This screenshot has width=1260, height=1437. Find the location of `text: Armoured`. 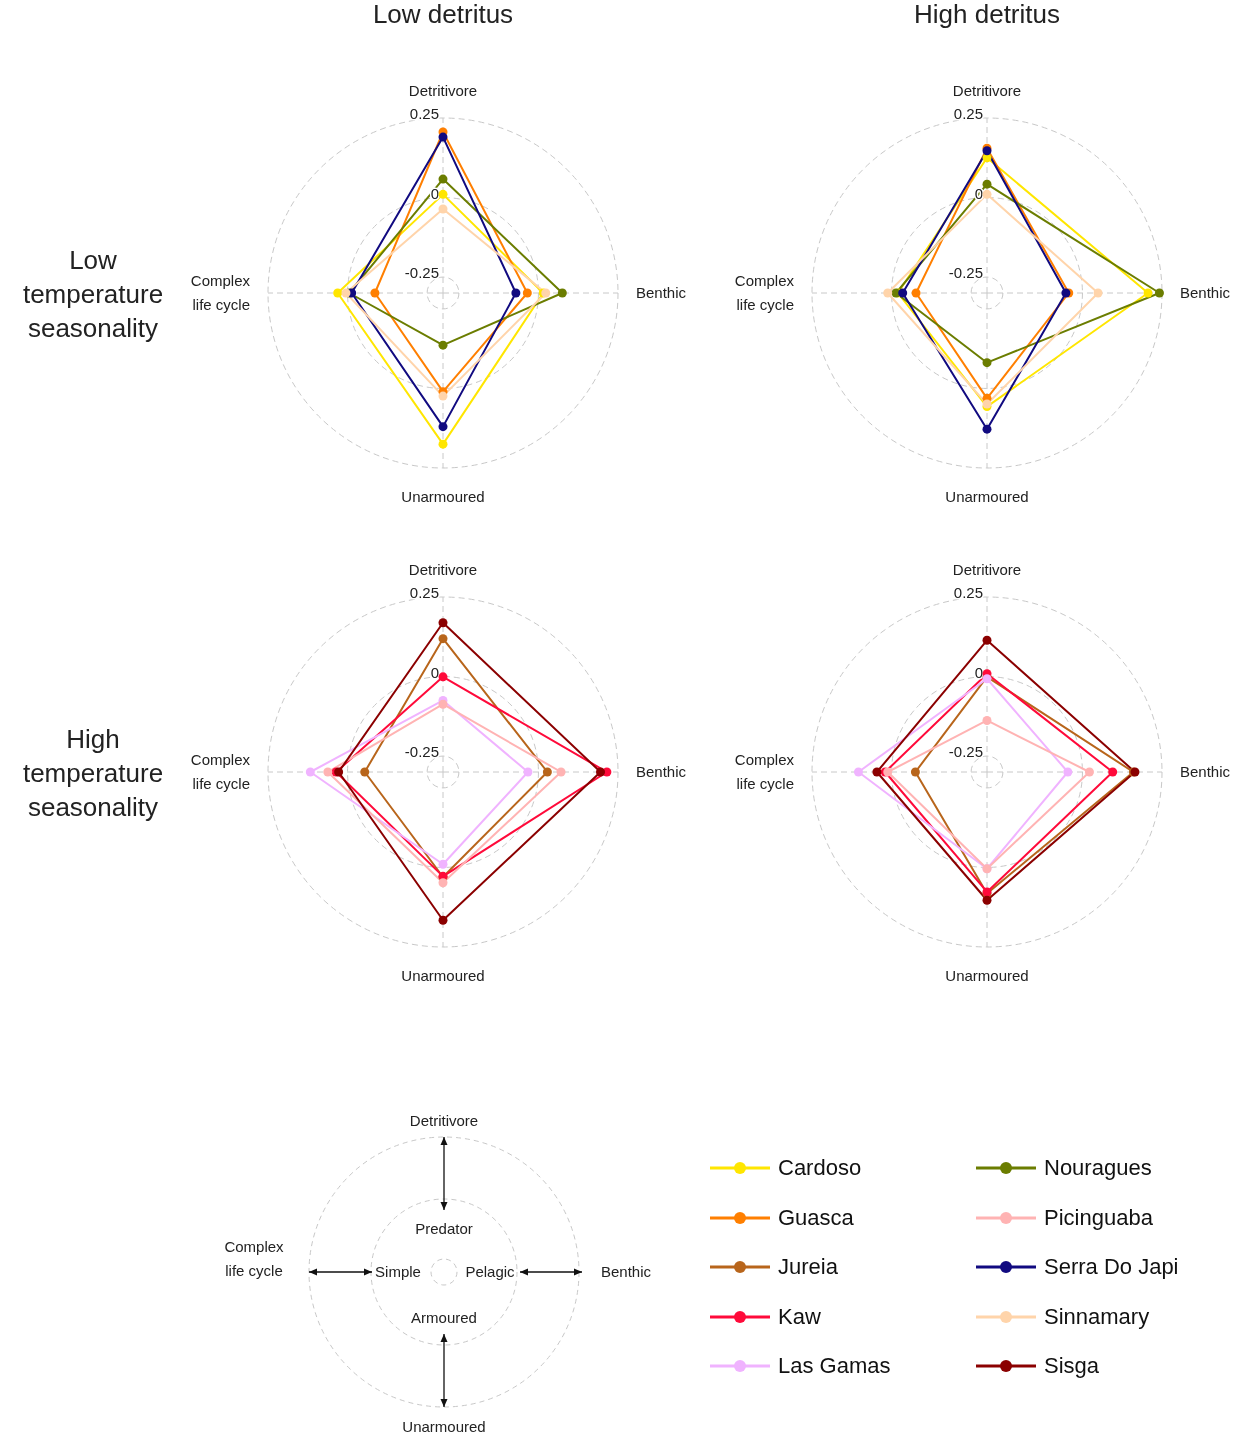

text: Armoured is located at coordinates (444, 1317).